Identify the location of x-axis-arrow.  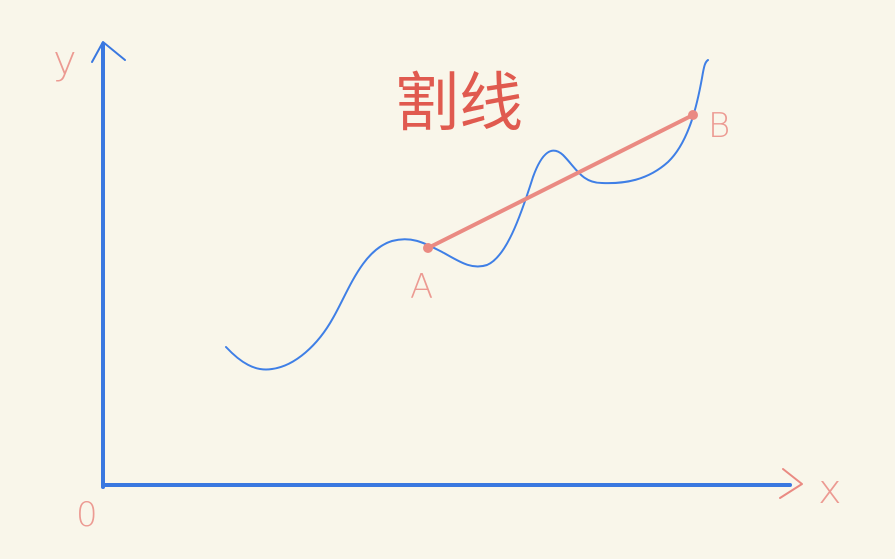
(791, 483).